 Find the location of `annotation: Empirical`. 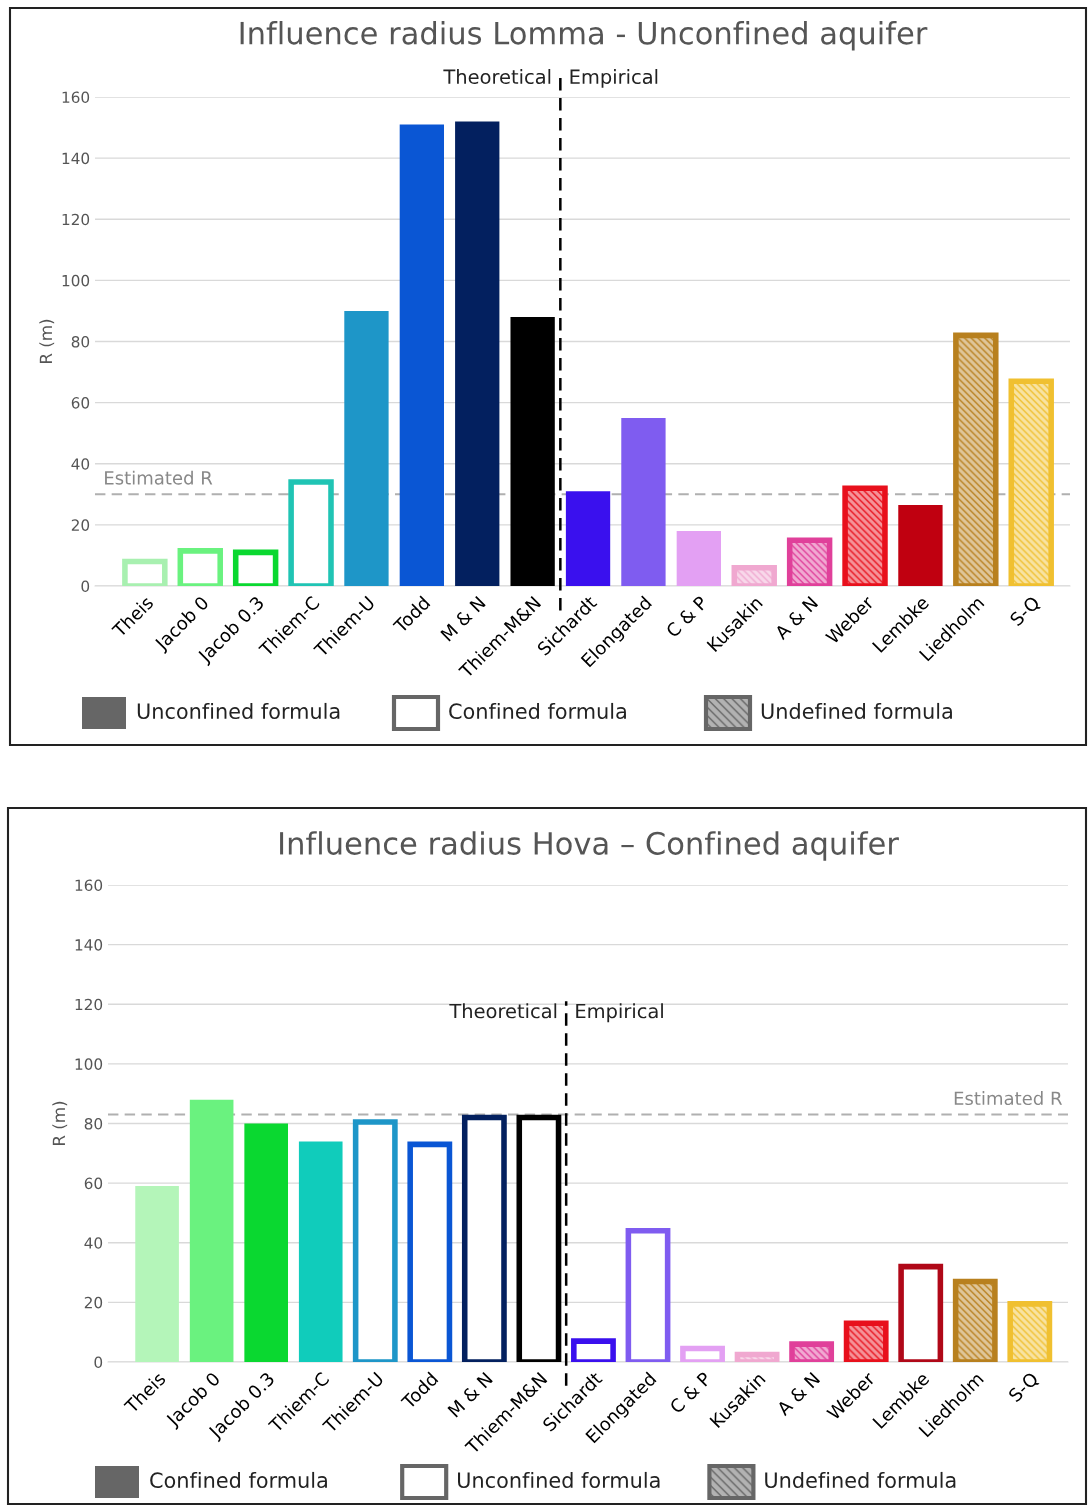

annotation: Empirical is located at coordinates (619, 1013).